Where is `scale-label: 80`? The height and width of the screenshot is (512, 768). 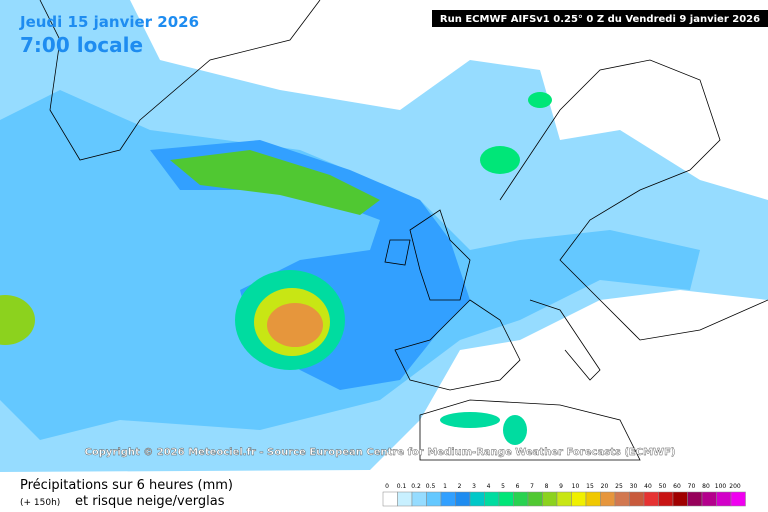 scale-label: 80 is located at coordinates (706, 486).